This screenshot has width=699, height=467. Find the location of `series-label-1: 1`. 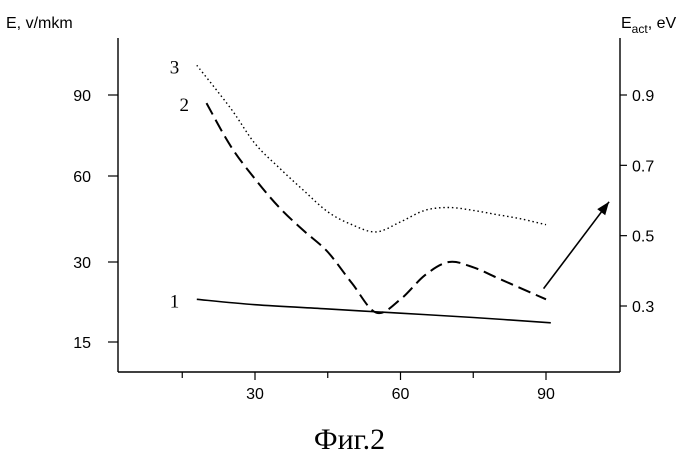

series-label-1: 1 is located at coordinates (175, 301).